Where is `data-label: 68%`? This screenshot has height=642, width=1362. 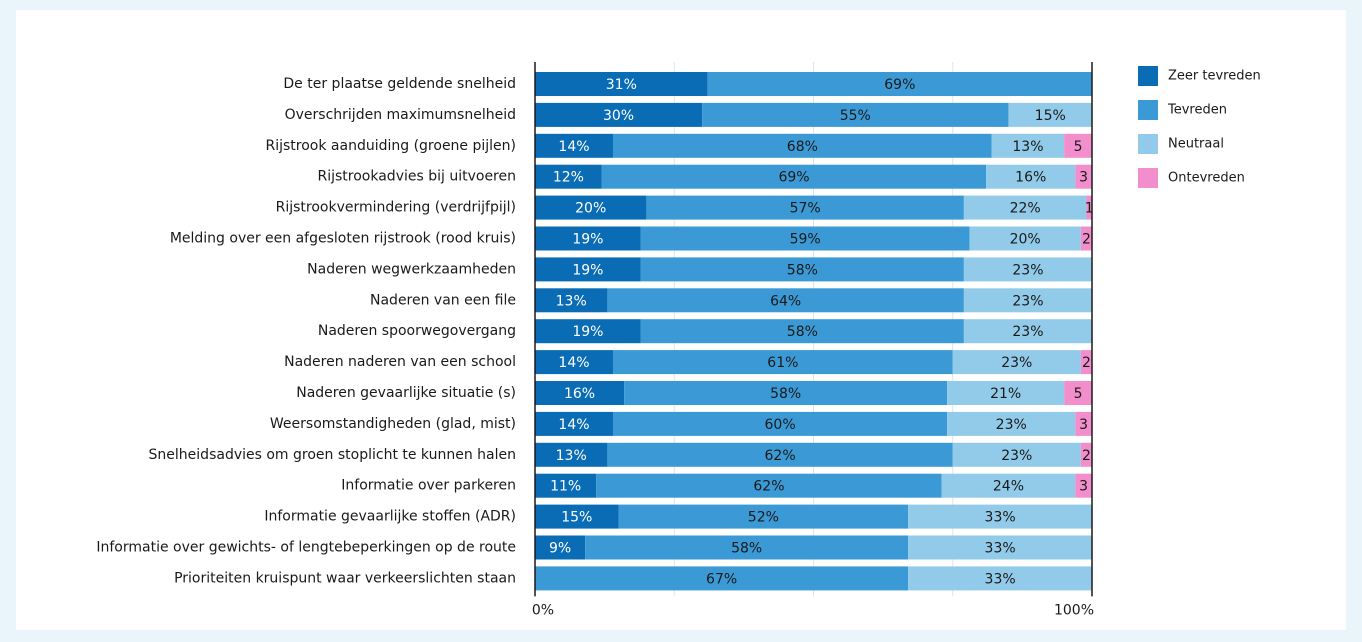
data-label: 68% is located at coordinates (802, 147).